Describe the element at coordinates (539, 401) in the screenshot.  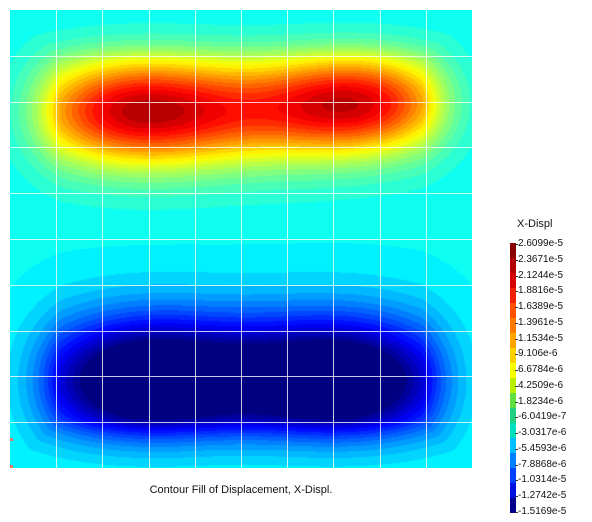
I see `colorbar-label: 1.8234e-6` at that location.